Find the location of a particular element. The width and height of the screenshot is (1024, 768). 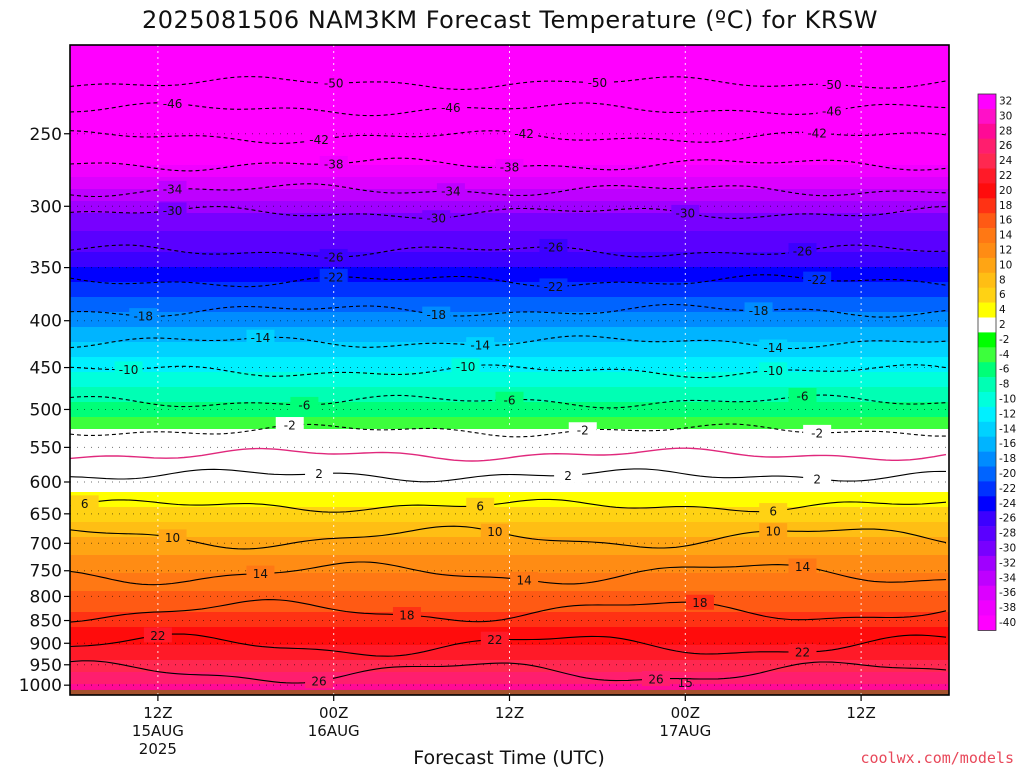

colorbar-label: 22 is located at coordinates (1005, 176).